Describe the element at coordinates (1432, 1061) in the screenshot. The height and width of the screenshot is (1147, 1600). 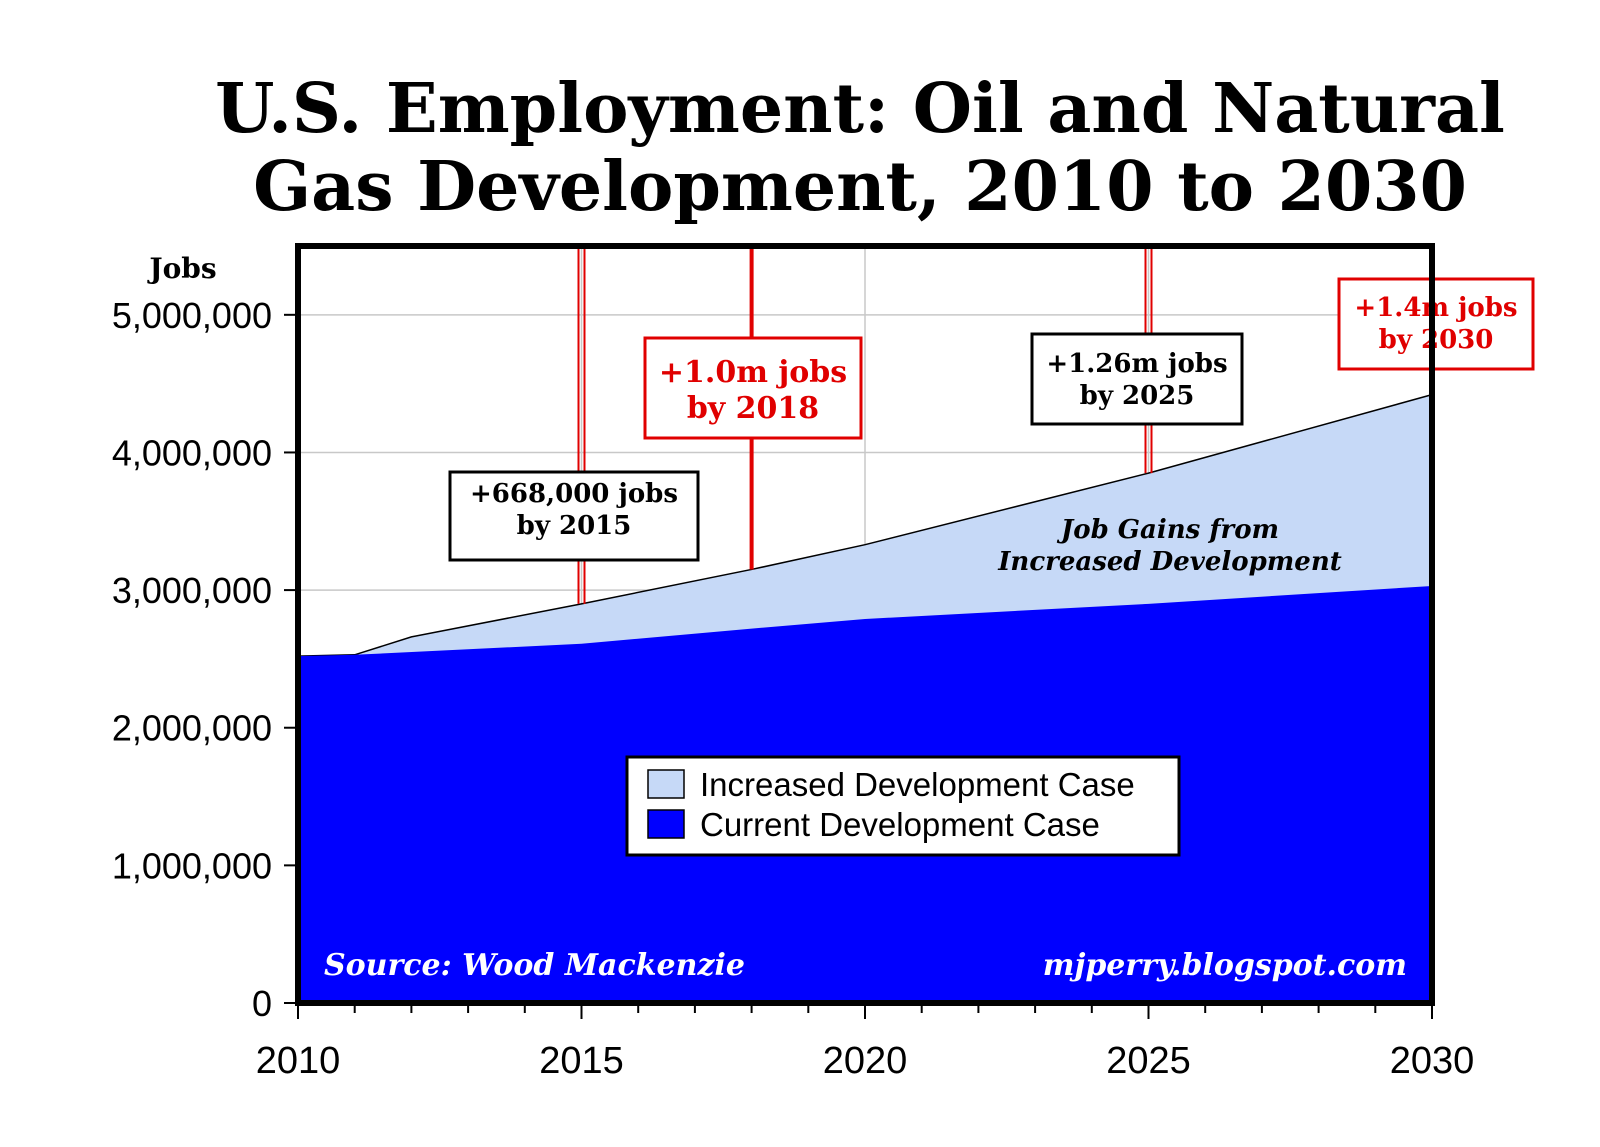
I see `x-tick-label: 2030` at that location.